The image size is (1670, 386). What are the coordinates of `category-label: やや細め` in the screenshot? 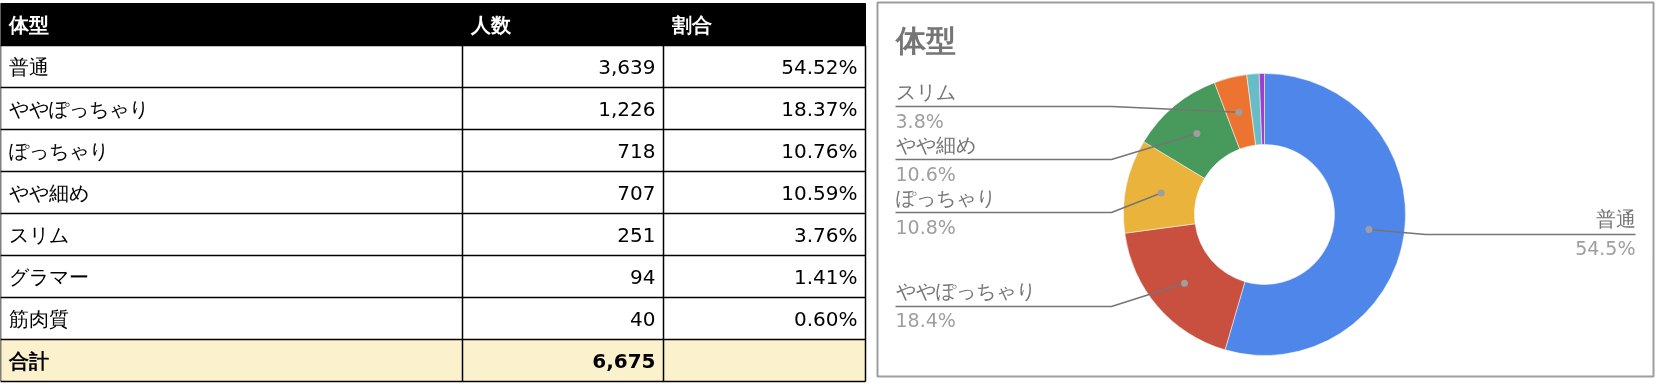 It's located at (48, 192).